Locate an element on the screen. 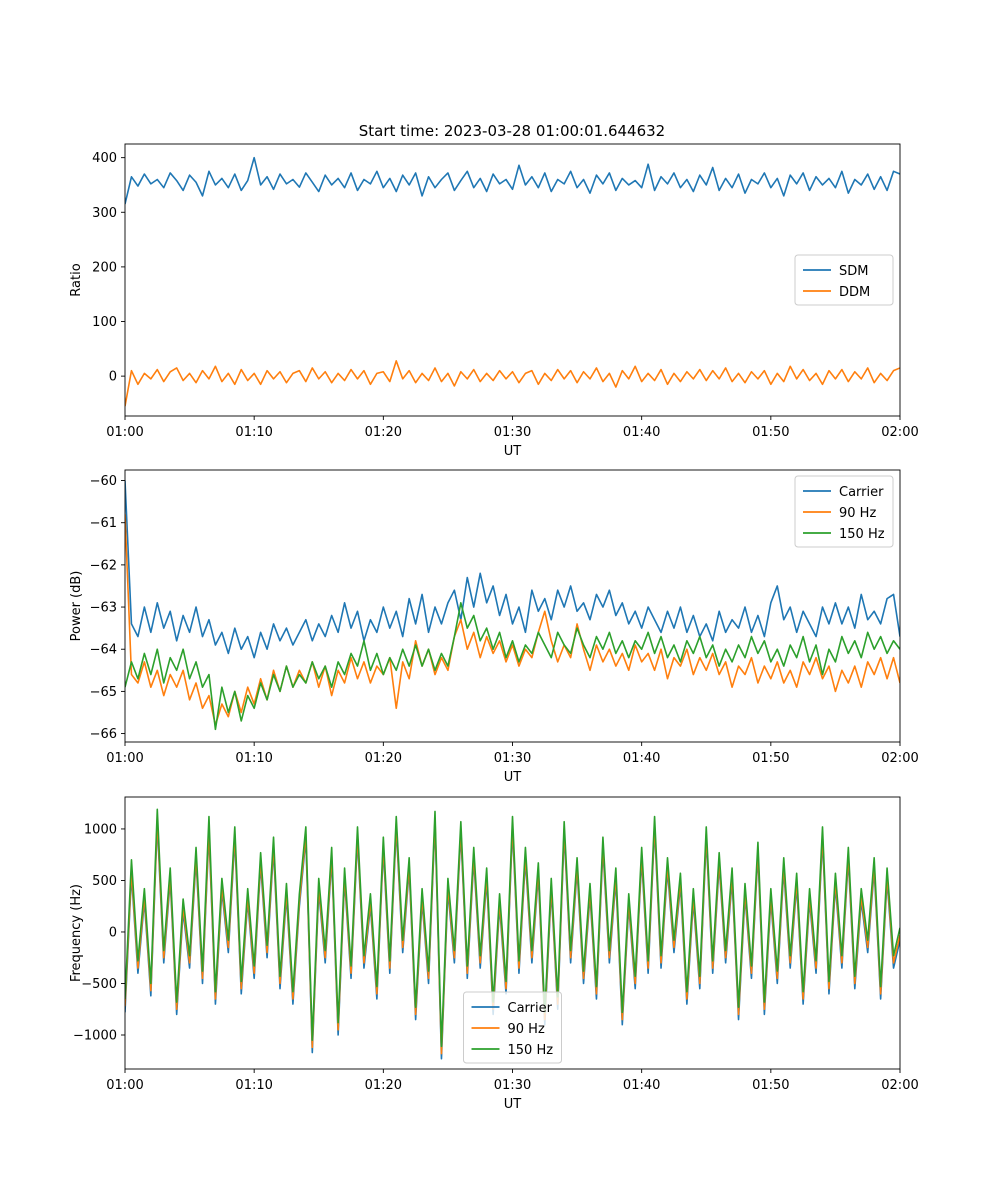 This screenshot has width=1000, height=1200. y-tick-label: 300 is located at coordinates (104, 213).